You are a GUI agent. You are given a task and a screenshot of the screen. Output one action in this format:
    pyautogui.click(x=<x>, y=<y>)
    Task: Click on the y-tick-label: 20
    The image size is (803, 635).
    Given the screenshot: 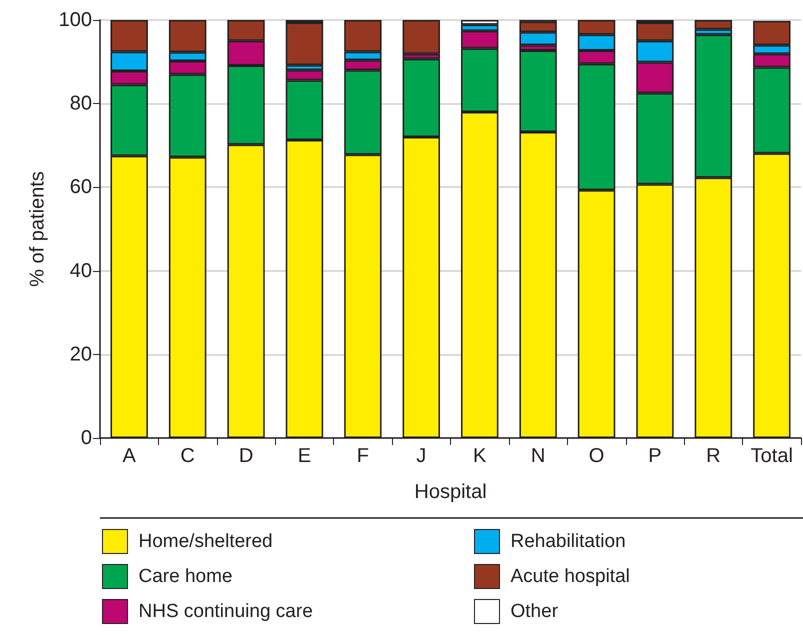 What is the action you would take?
    pyautogui.click(x=81, y=354)
    